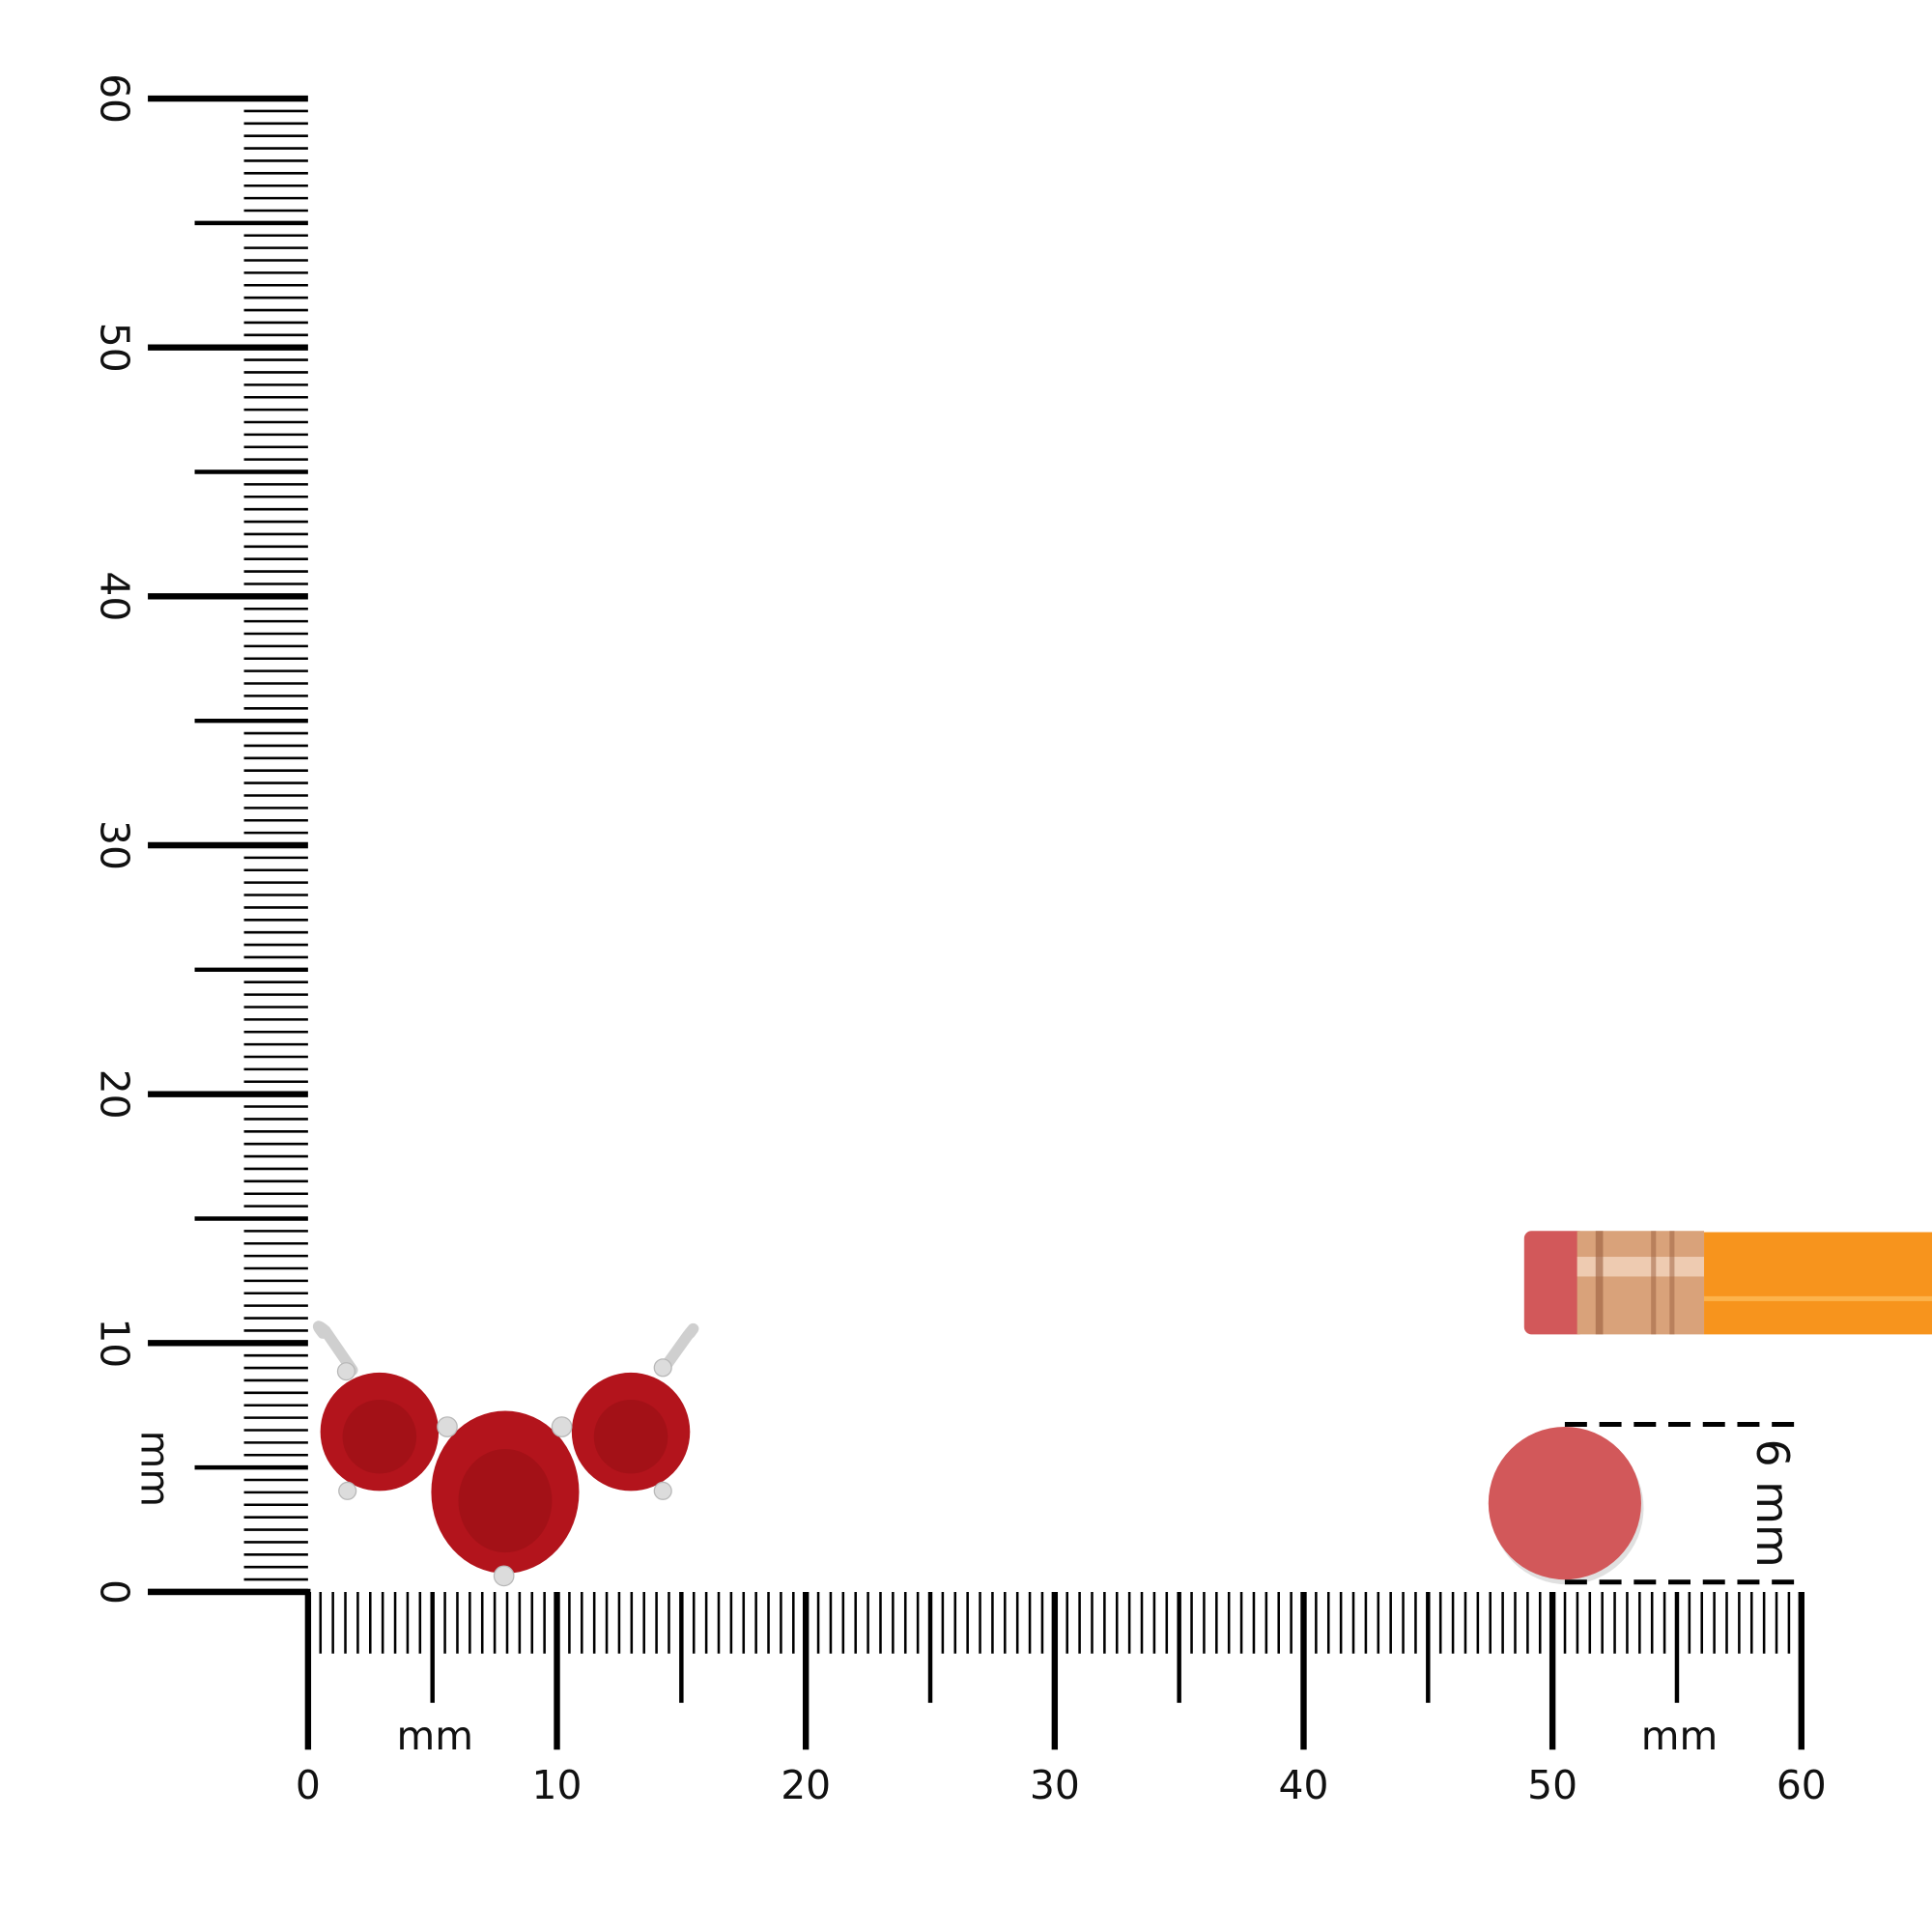 This screenshot has height=1932, width=1932. What do you see at coordinates (1304, 1785) in the screenshot?
I see `x-tick-label: 40` at bounding box center [1304, 1785].